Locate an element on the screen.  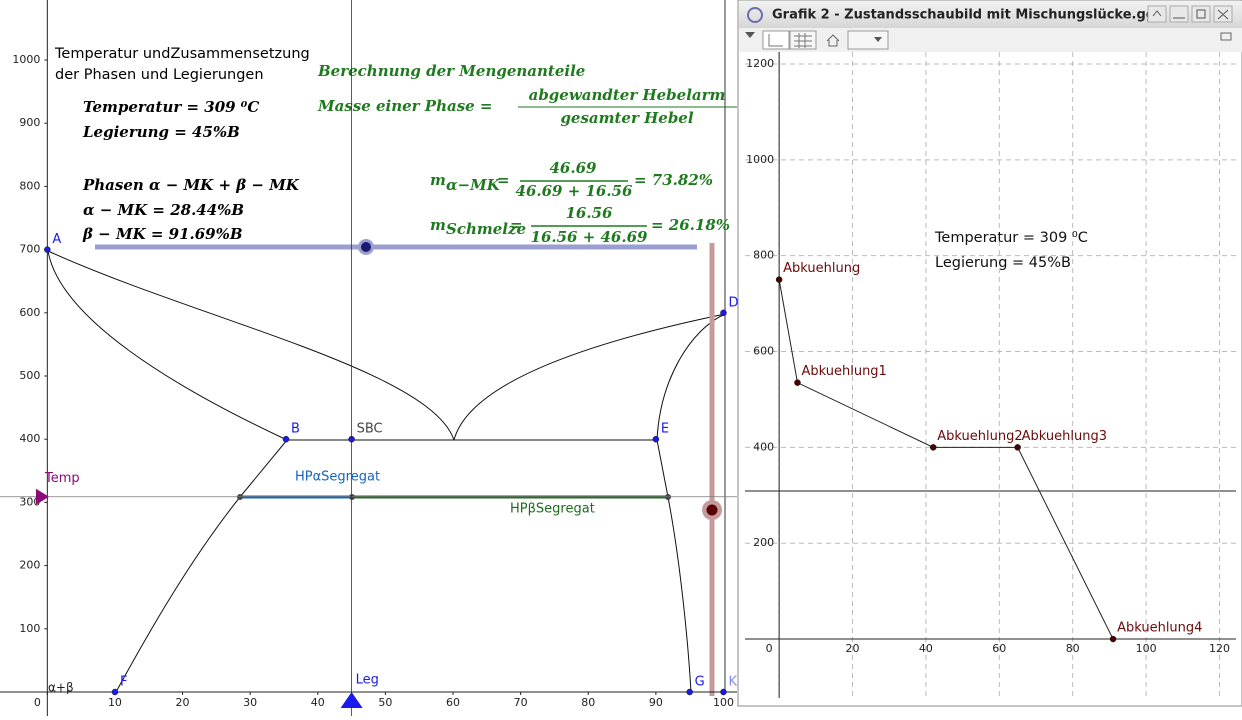
point-label: Abkuehlung1 is located at coordinates (843, 371).